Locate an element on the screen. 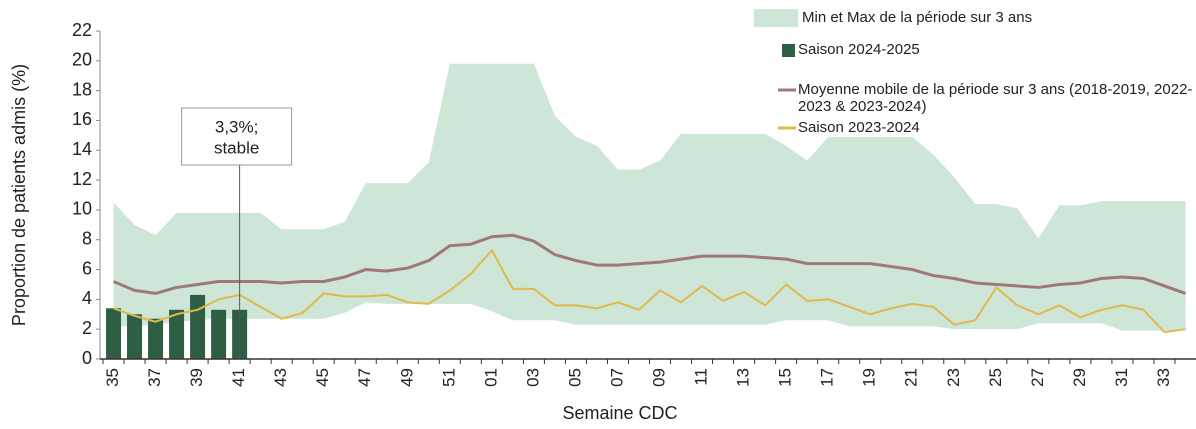 Image resolution: width=1196 pixels, height=429 pixels. y-tick-label: 12 is located at coordinates (82, 179).